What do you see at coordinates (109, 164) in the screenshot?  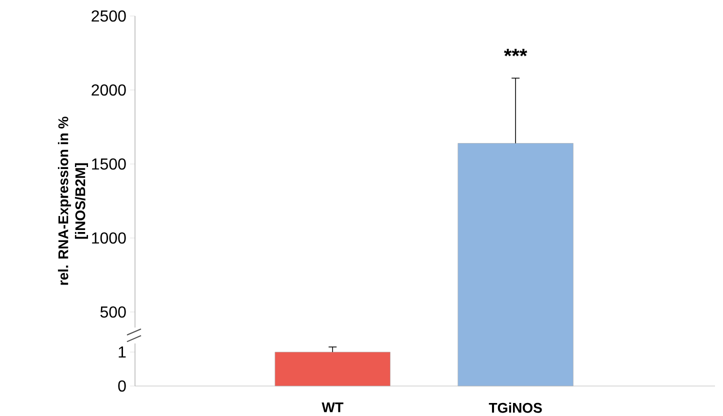 I see `y-tick-label: 1500` at bounding box center [109, 164].